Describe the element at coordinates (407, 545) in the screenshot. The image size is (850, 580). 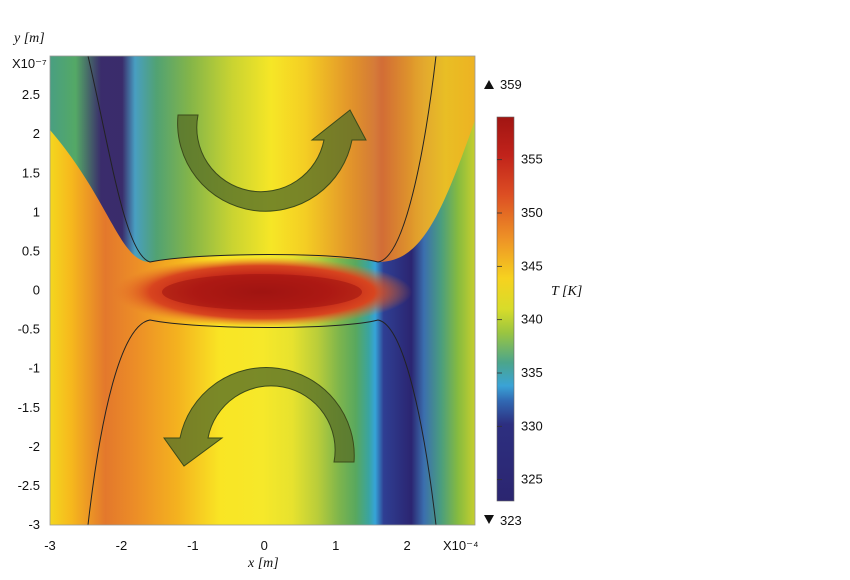
I see `x-tick-label: 2` at that location.